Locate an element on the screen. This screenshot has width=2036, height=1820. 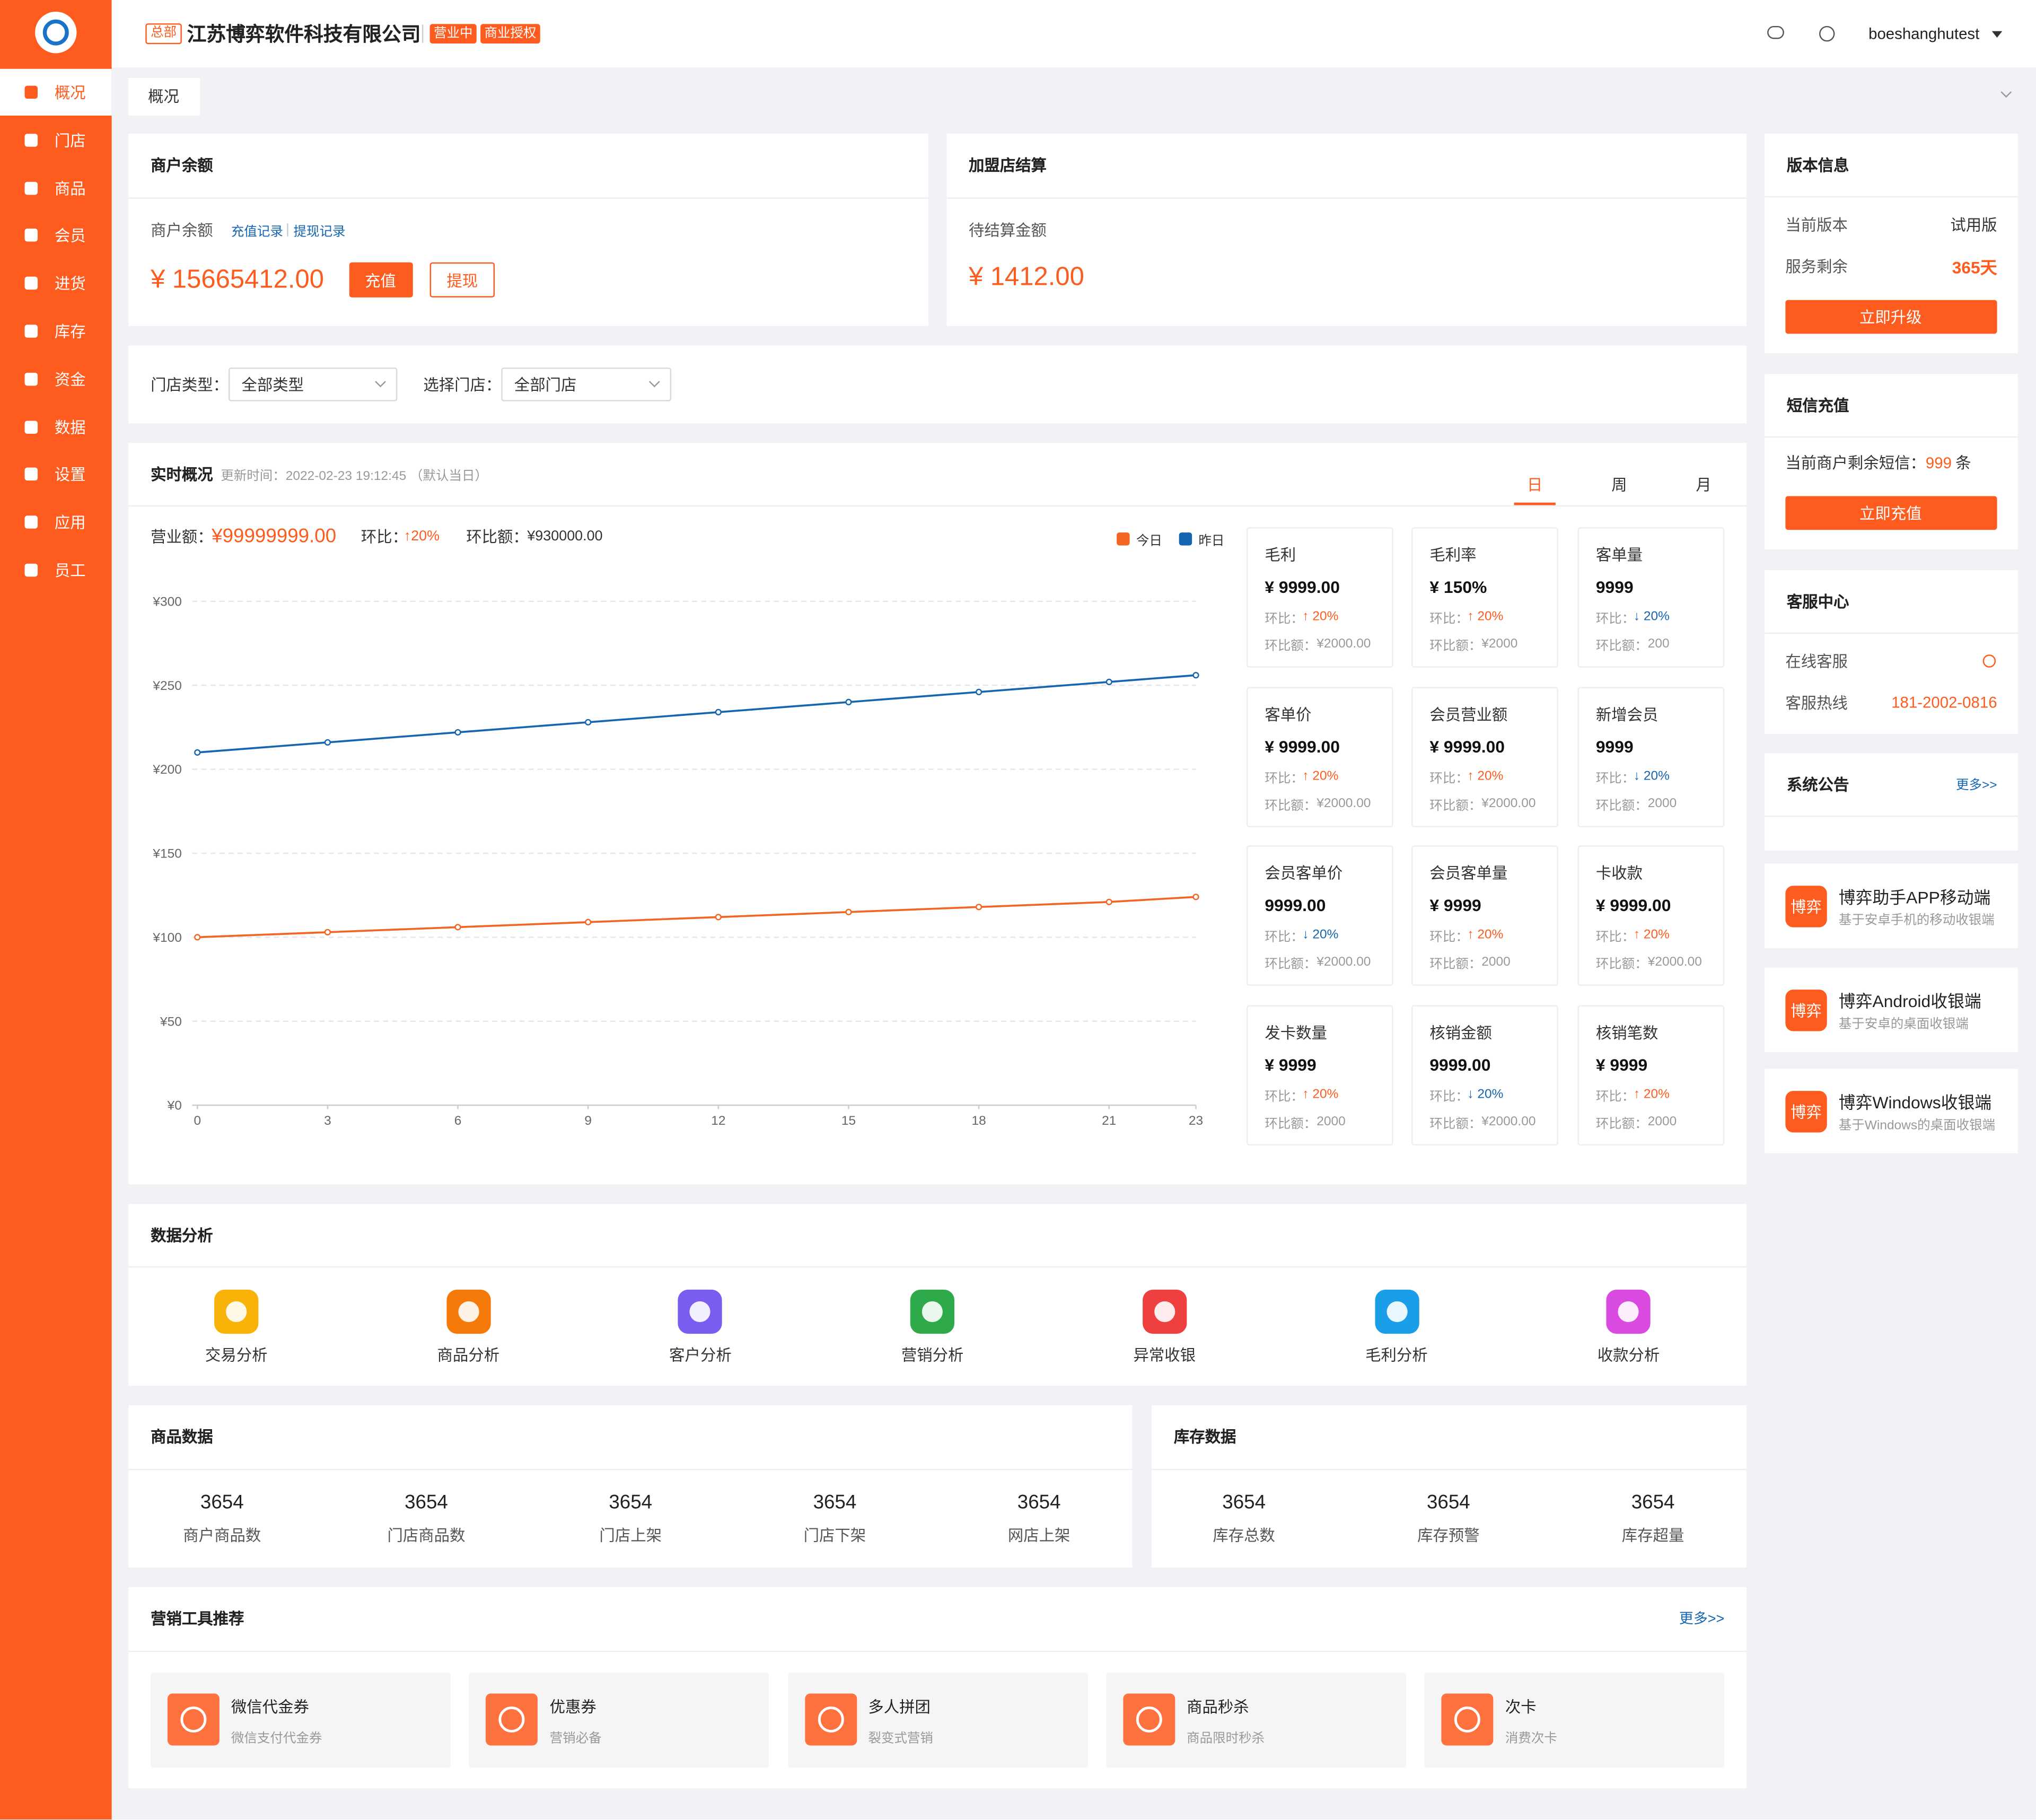
label: 待结算金额 is located at coordinates (1007, 230).